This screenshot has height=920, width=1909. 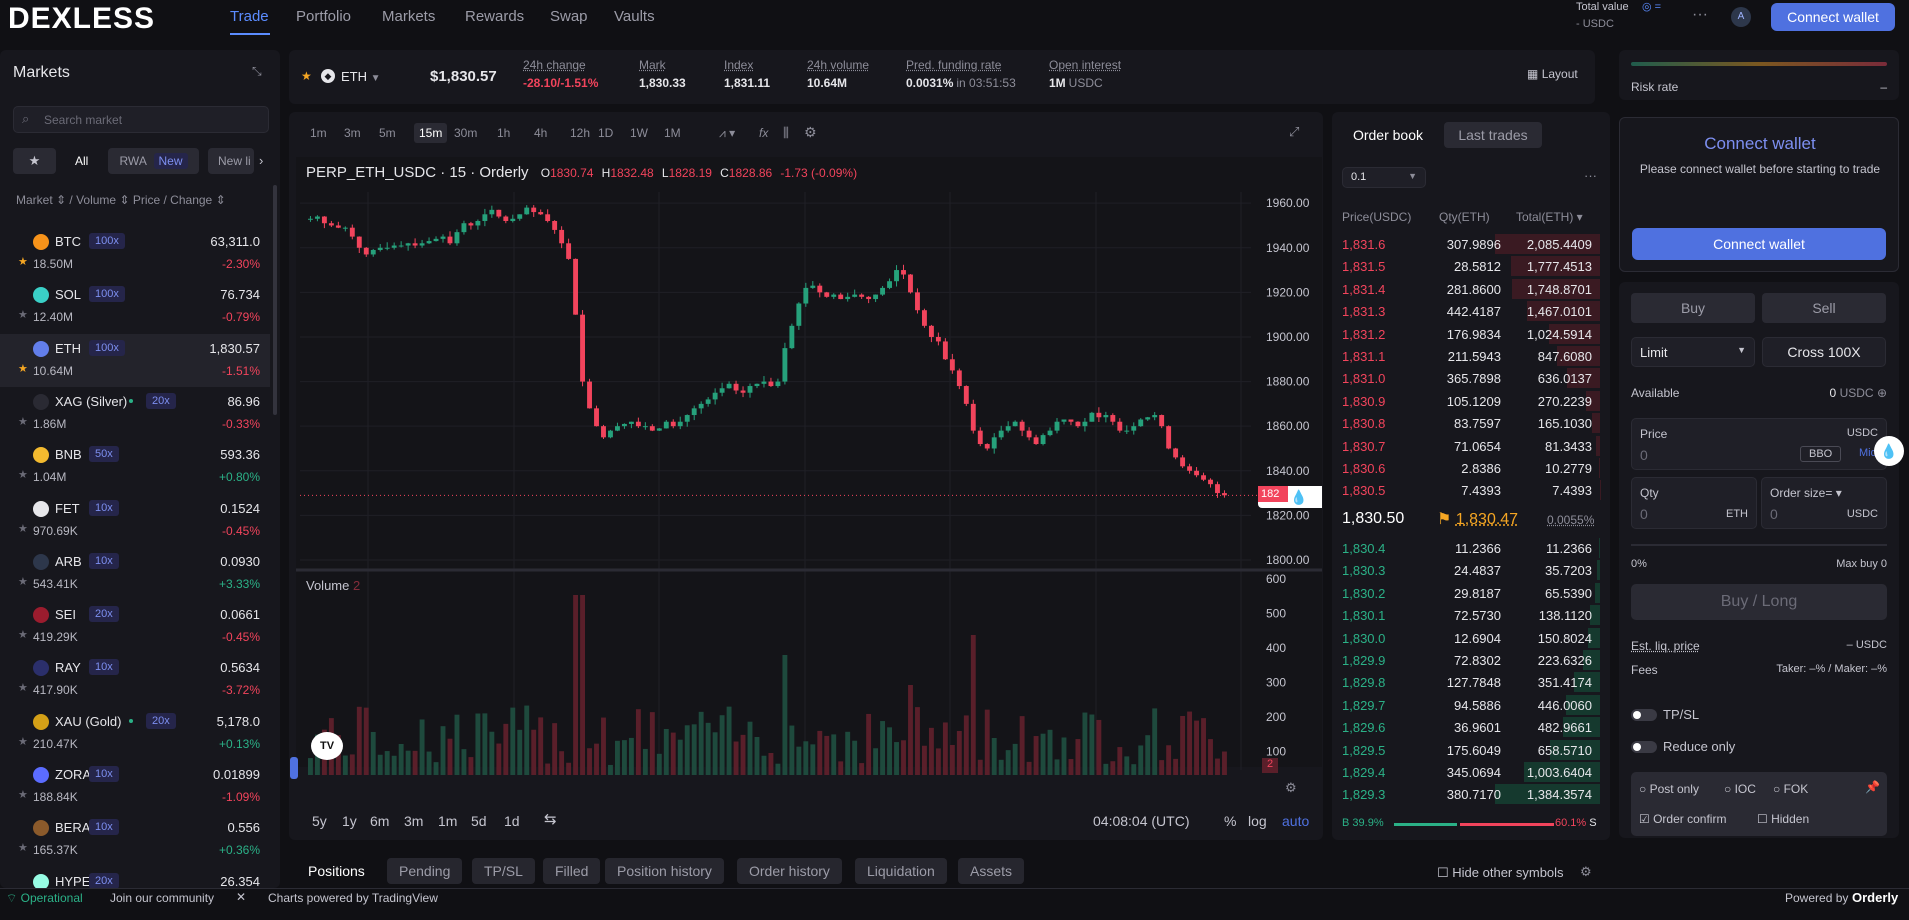 I want to click on tab-pending: Pending, so click(x=424, y=871).